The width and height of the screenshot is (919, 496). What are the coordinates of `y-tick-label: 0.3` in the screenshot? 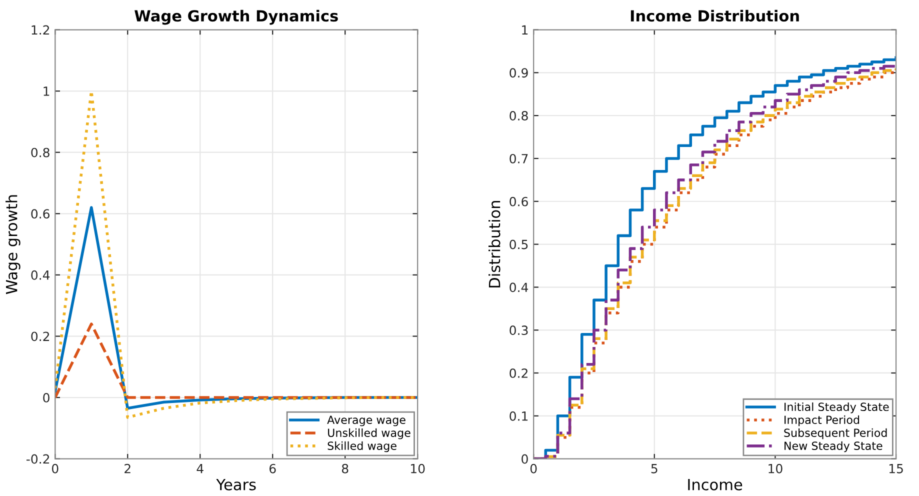 It's located at (519, 331).